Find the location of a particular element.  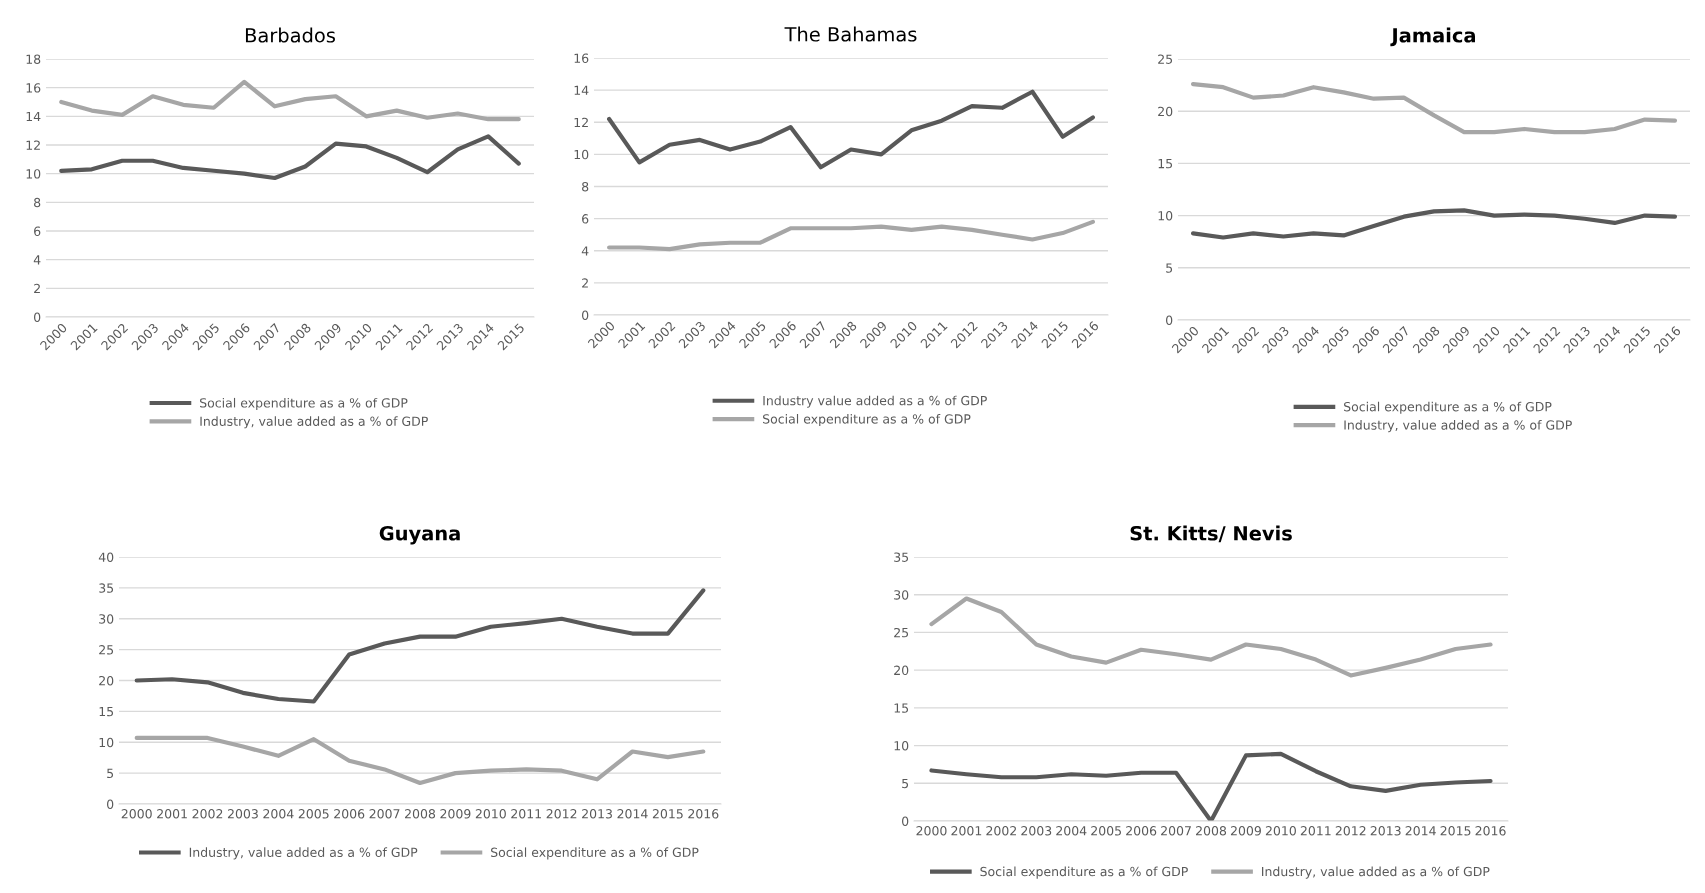

y-tick-label: 40 is located at coordinates (106, 557).